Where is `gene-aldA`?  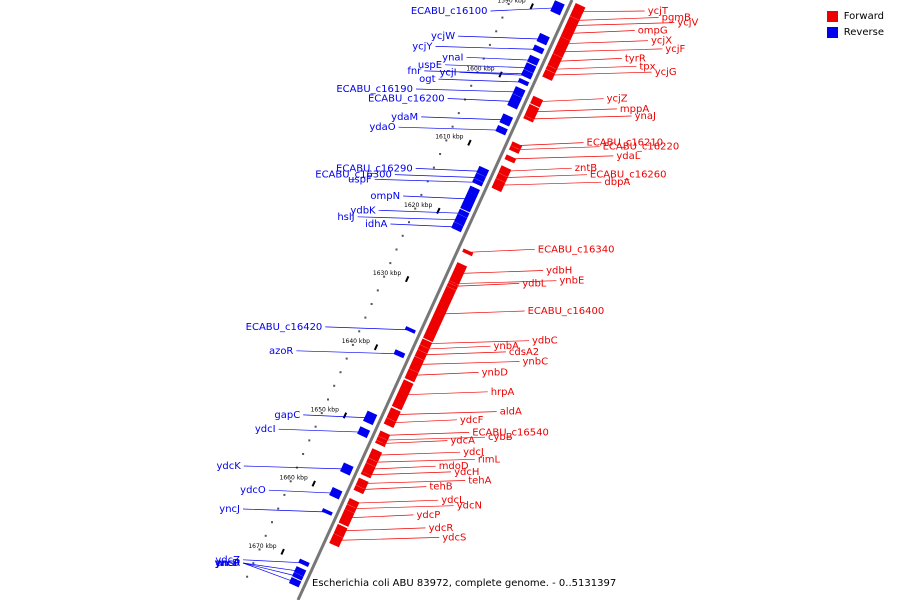 gene-aldA is located at coordinates (393, 414).